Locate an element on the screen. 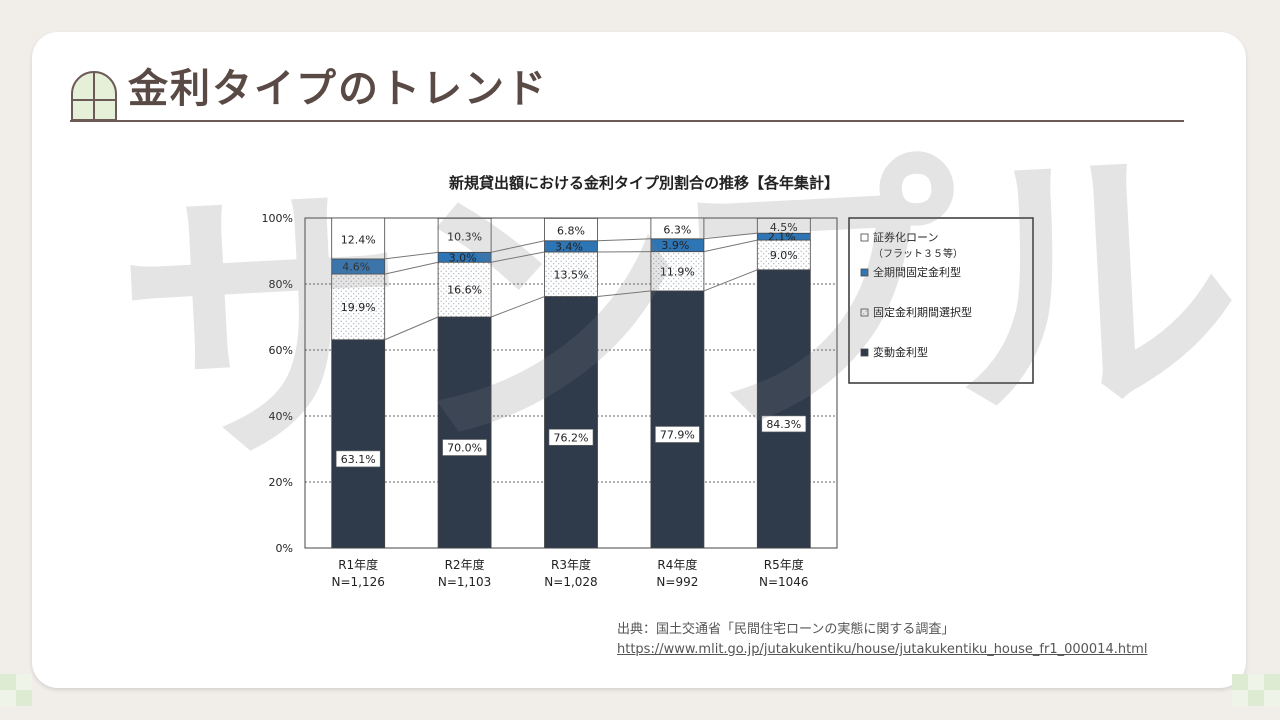 The width and height of the screenshot is (1280, 720). x-category-label: R5年度 is located at coordinates (784, 564).